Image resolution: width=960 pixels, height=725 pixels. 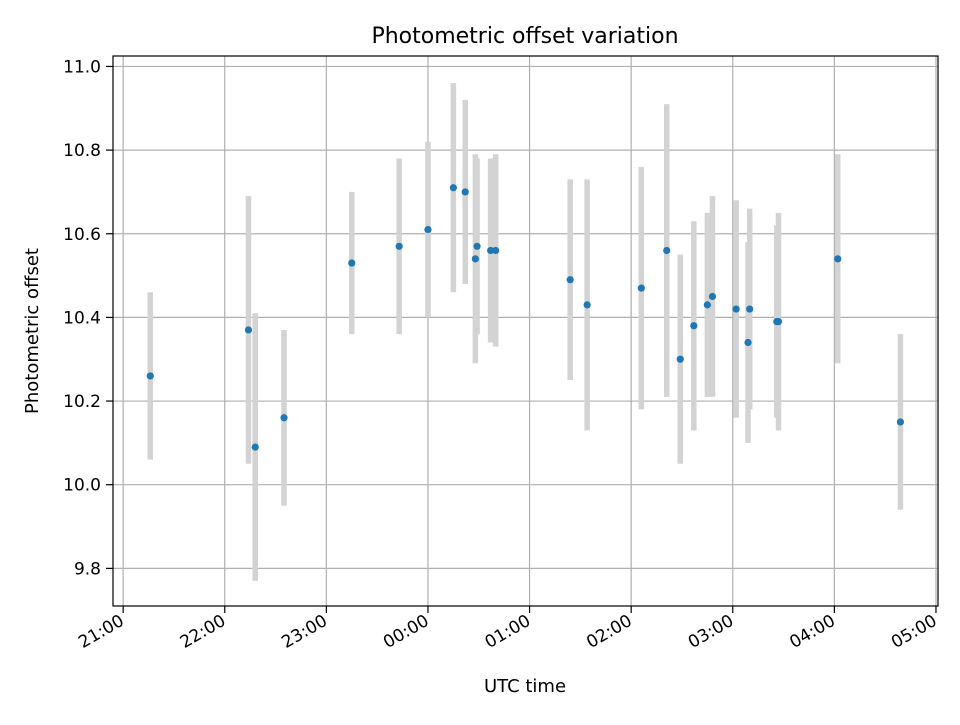 What do you see at coordinates (82, 486) in the screenshot?
I see `y-tick-label: 10.0` at bounding box center [82, 486].